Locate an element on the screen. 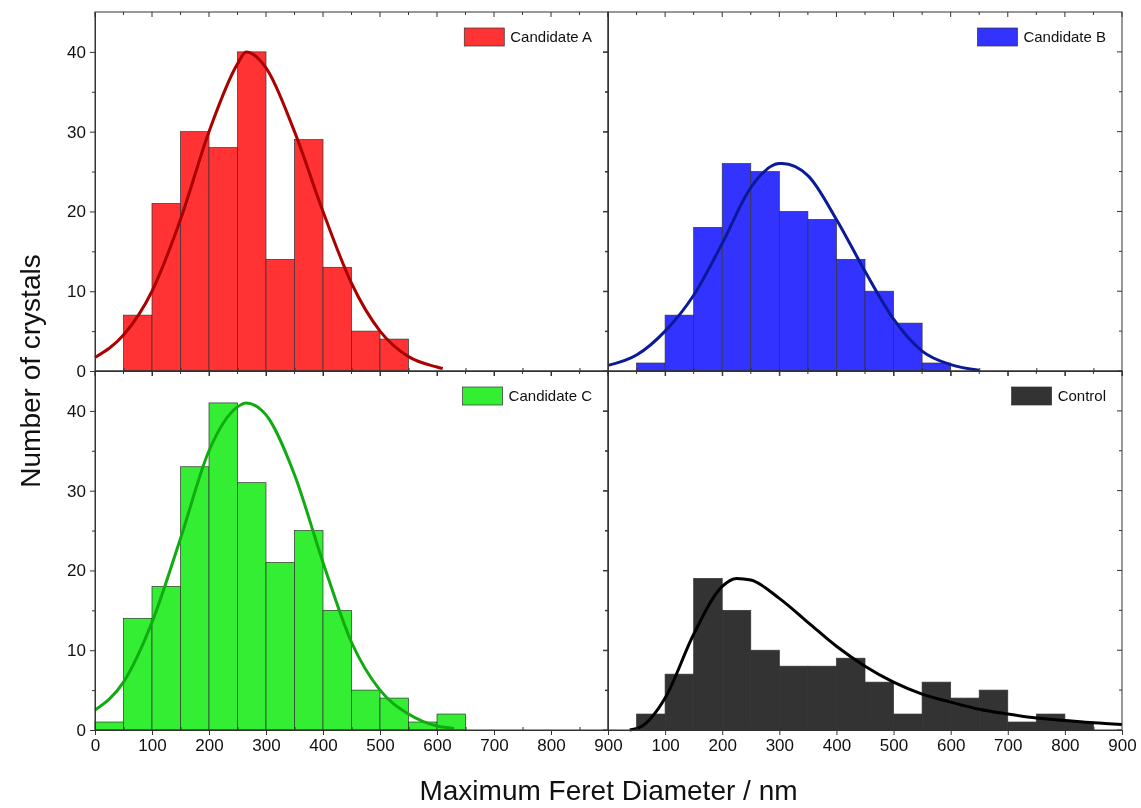 The image size is (1141, 808). legend-label: Control is located at coordinates (1081, 395).